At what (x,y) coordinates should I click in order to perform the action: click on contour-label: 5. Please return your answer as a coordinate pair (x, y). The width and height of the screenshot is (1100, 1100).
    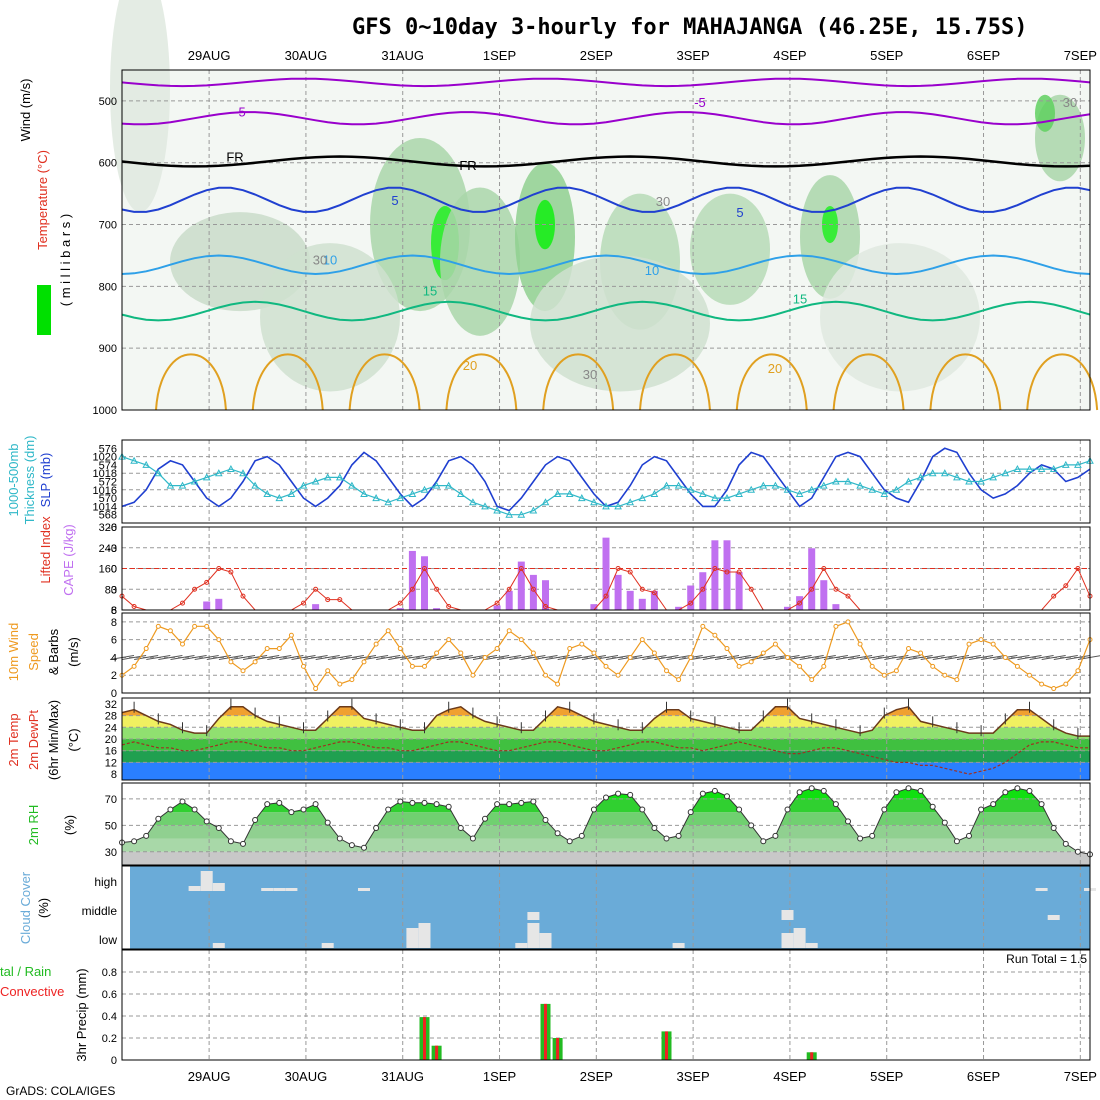
    Looking at the image, I should click on (394, 200).